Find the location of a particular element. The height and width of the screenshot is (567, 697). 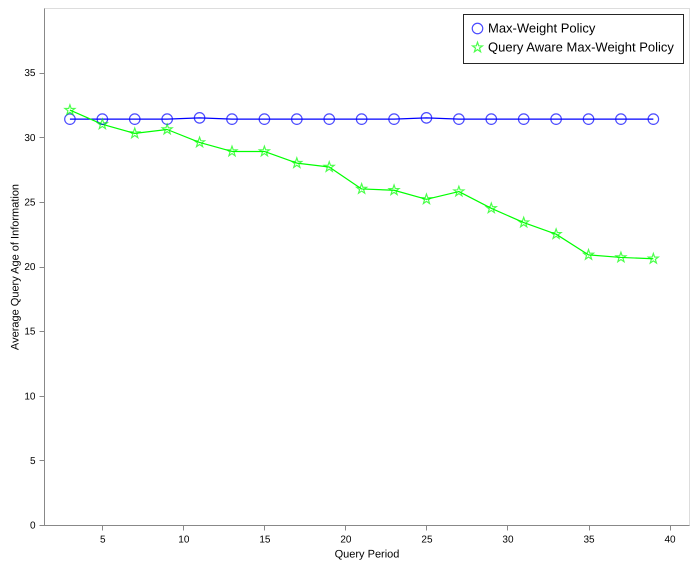

y-axis-title: Average Query Age of Information is located at coordinates (15, 267).